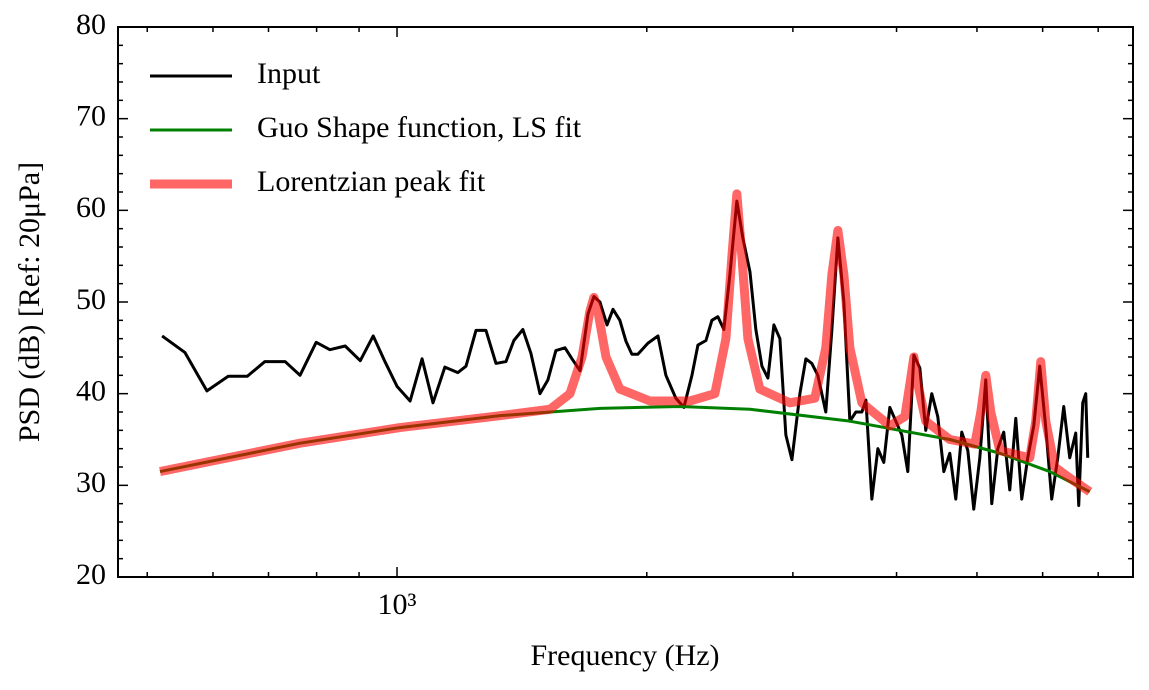  I want to click on y-tick-label: 50, so click(91, 299).